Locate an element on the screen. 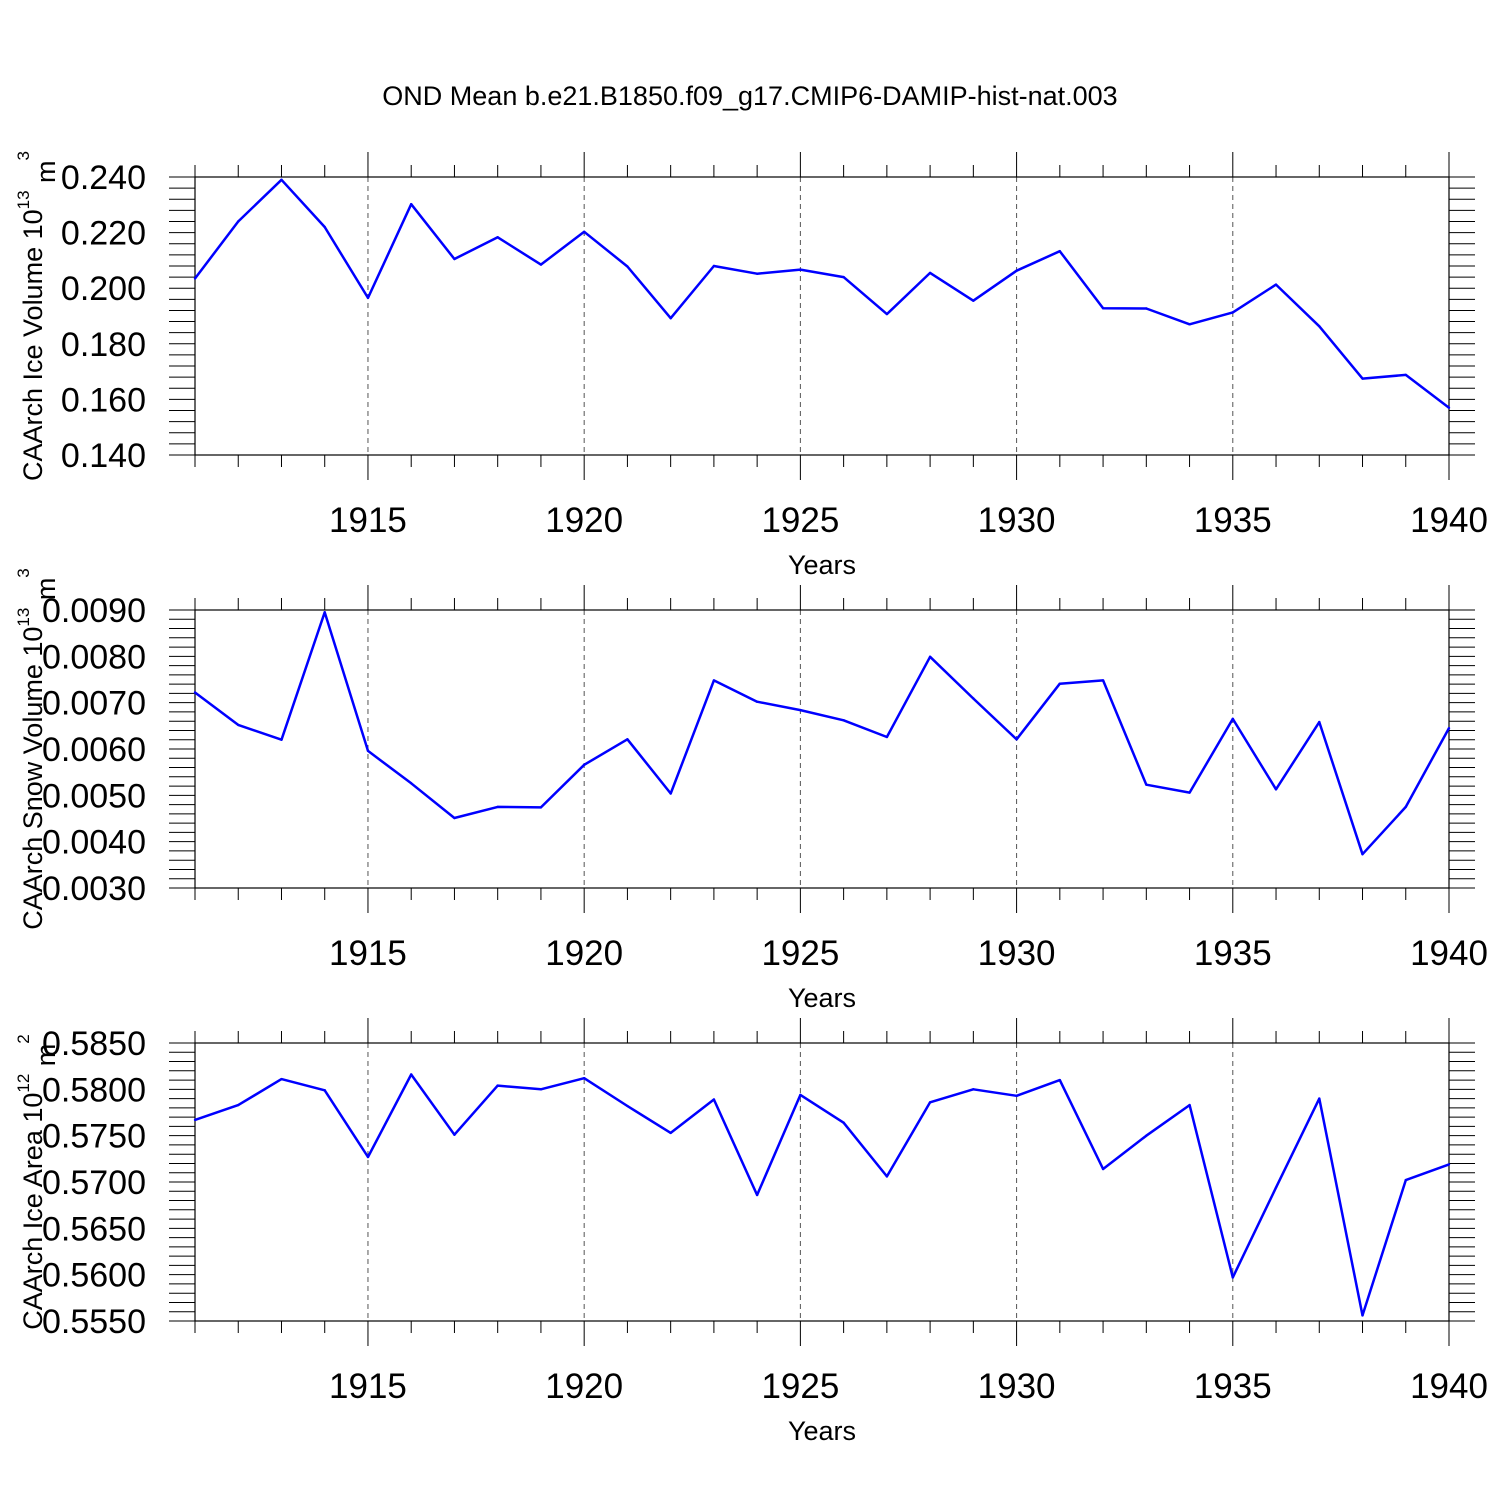 The width and height of the screenshot is (1500, 1500). y-axis-label-part: CAArch Ice Area 10 is located at coordinates (33, 1211).